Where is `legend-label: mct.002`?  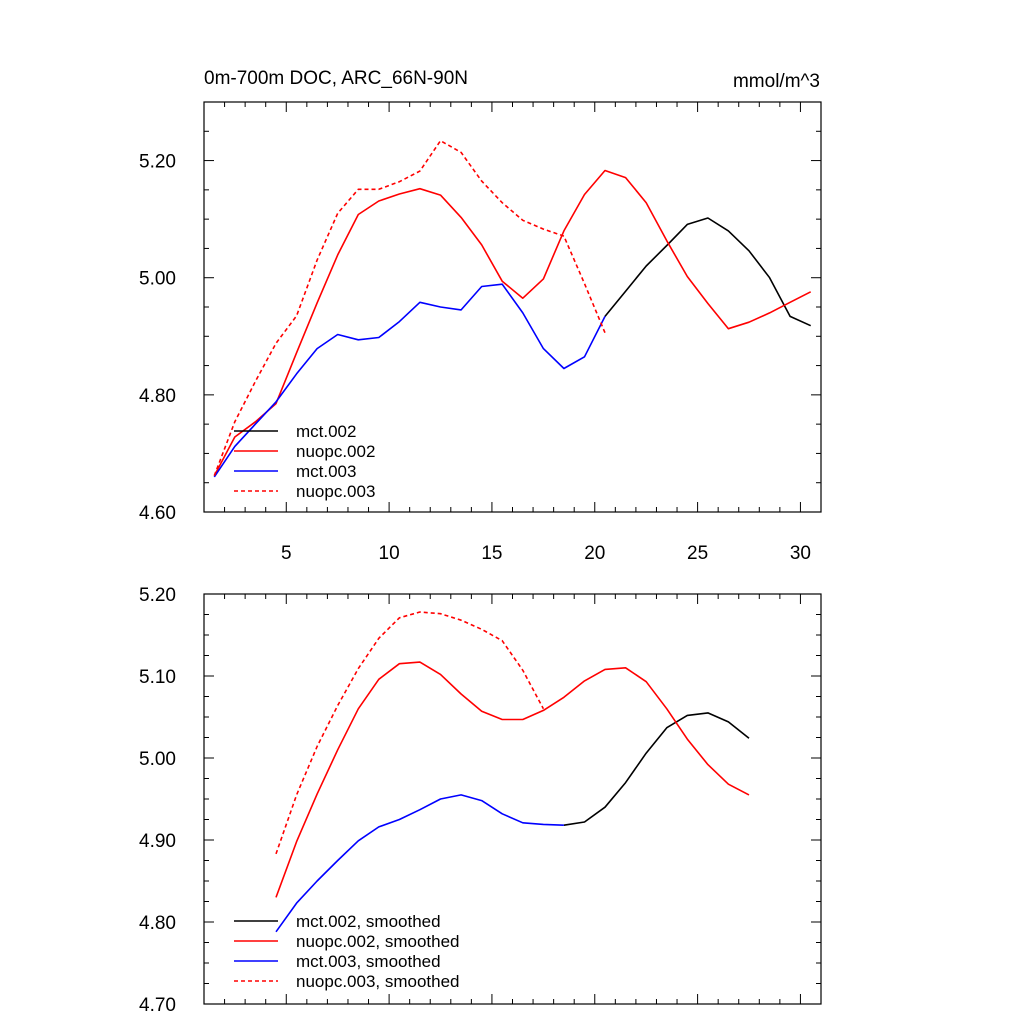
legend-label: mct.002 is located at coordinates (326, 431).